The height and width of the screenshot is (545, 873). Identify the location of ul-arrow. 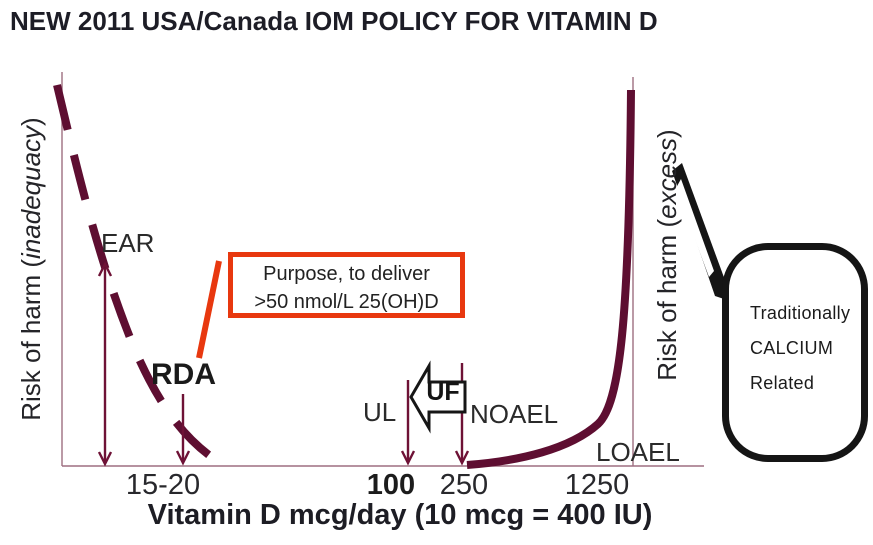
(408, 423).